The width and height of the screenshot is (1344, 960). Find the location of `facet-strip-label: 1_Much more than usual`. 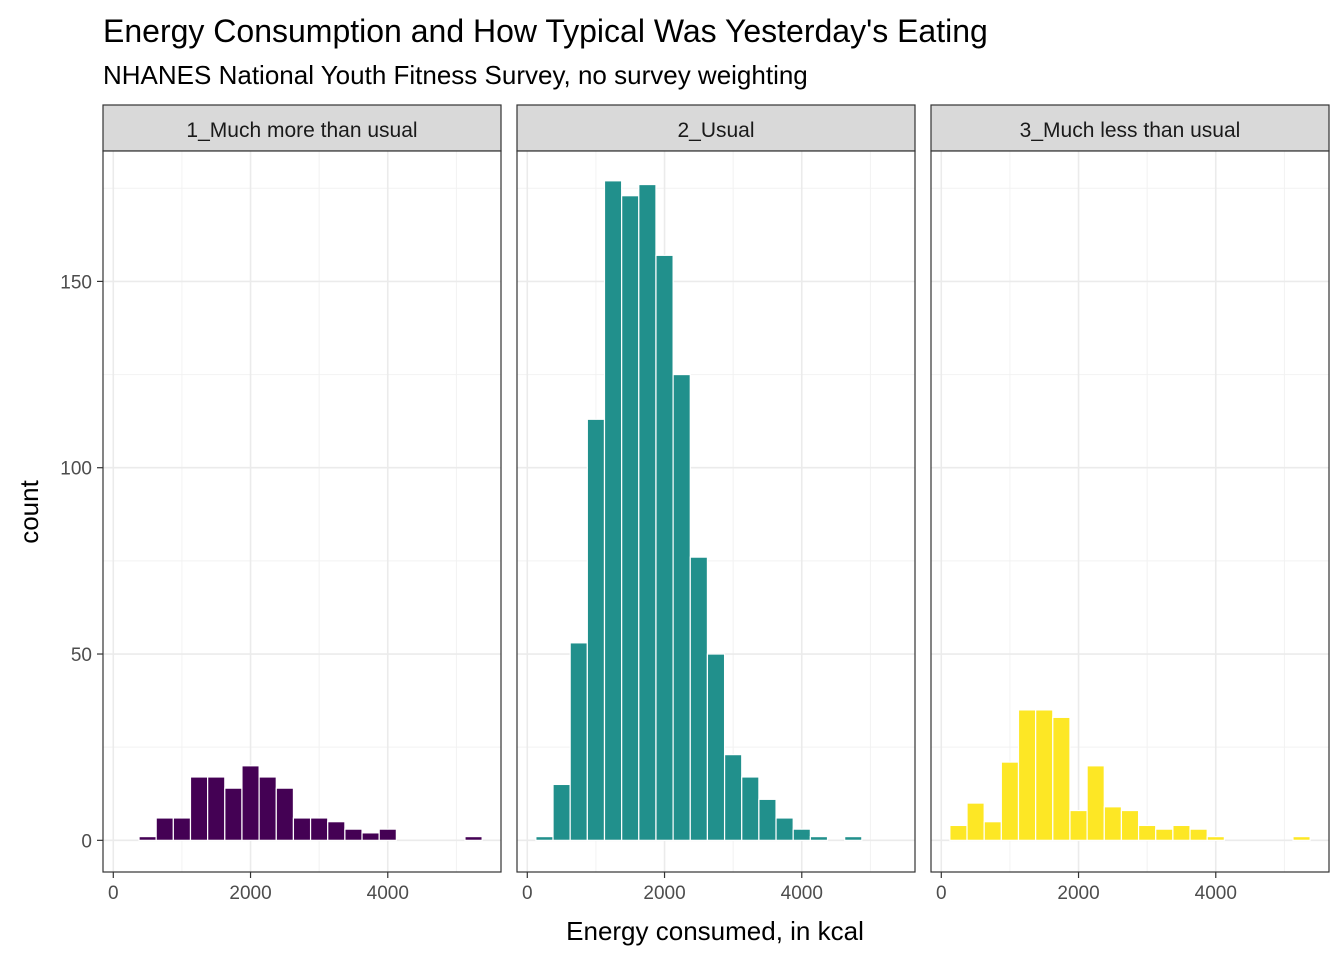

facet-strip-label: 1_Much more than usual is located at coordinates (301, 130).